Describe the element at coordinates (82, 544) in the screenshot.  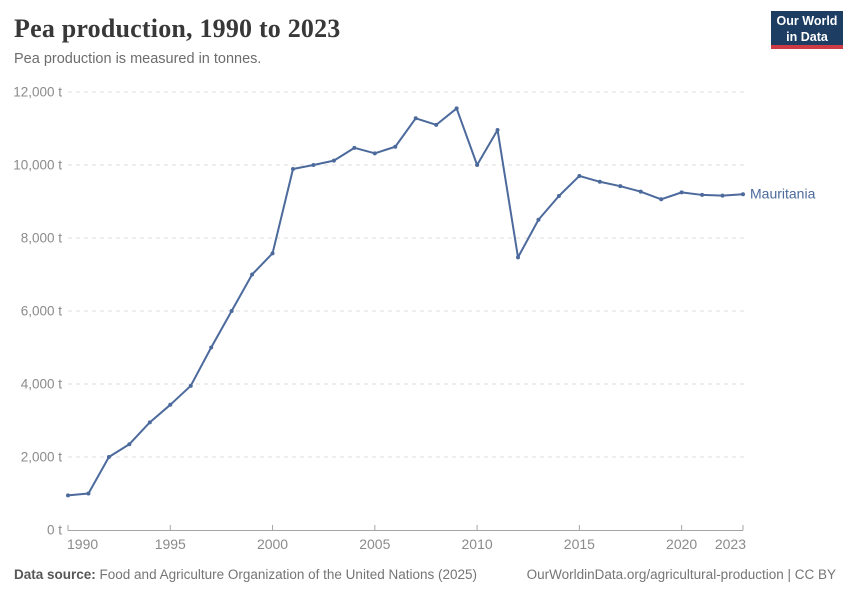
I see `x-tick-label: 1990` at that location.